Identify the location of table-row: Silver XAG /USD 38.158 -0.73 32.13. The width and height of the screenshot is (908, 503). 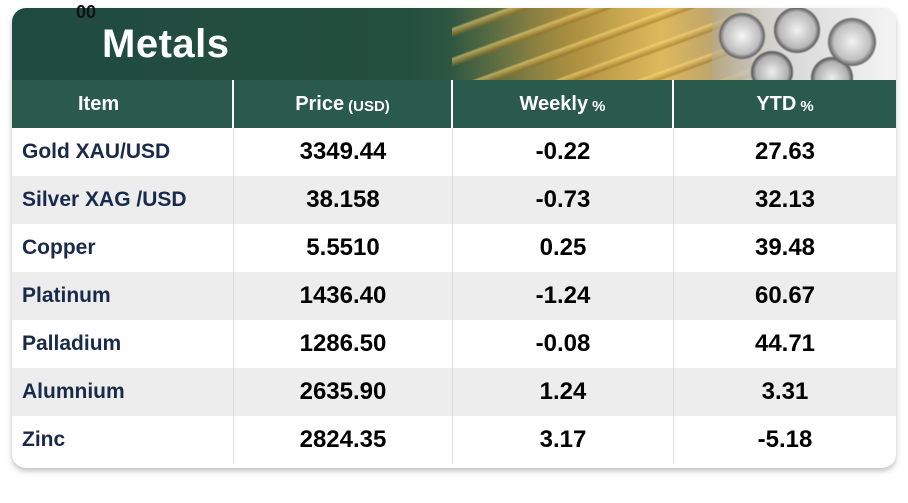
(454, 200).